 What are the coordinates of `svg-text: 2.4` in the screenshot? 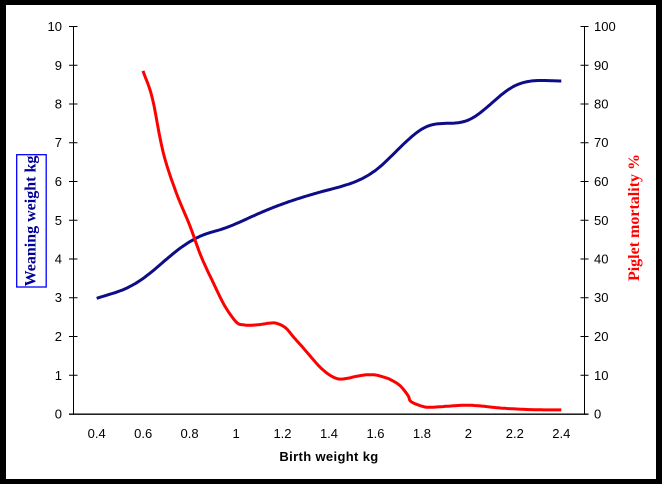 It's located at (561, 433).